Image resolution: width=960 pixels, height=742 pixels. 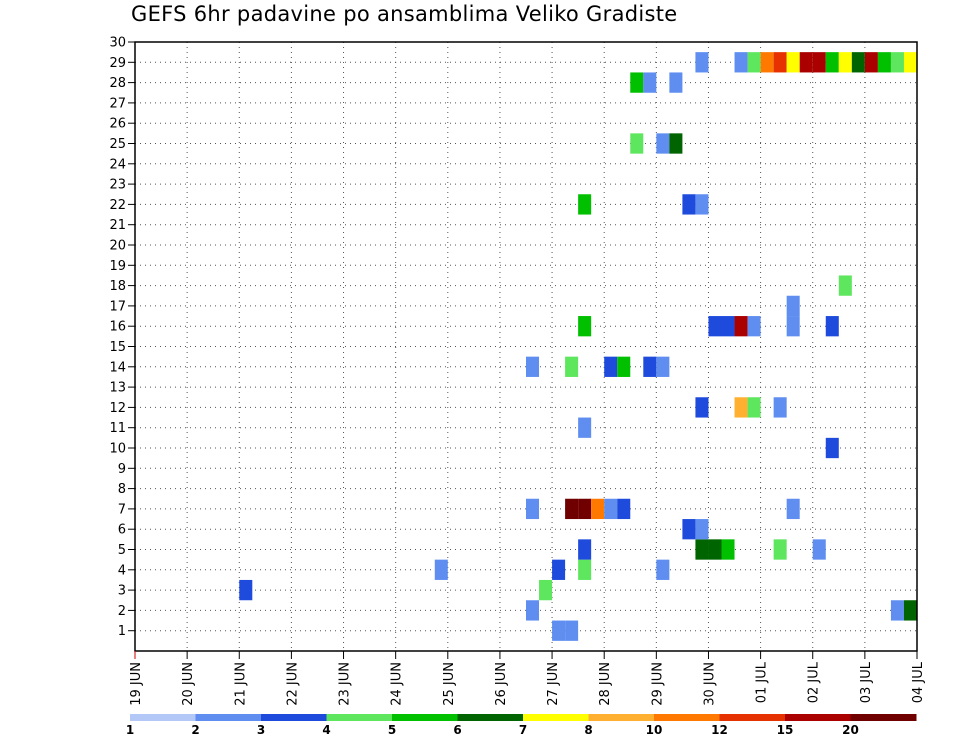 I want to click on y-tick-label: 13, so click(x=117, y=388).